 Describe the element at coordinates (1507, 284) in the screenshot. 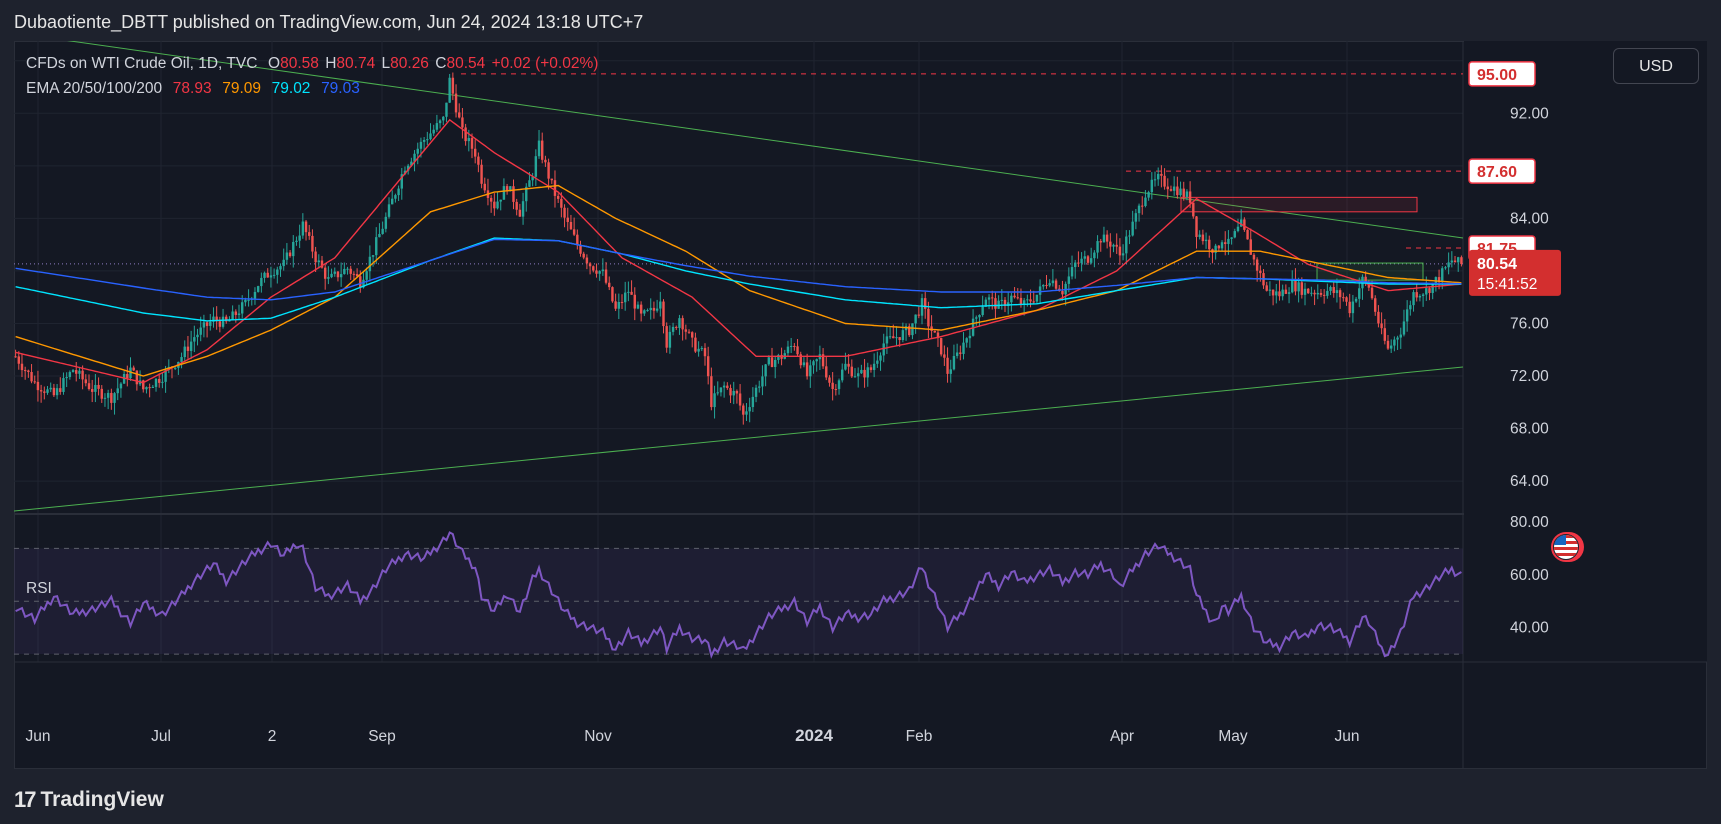

I see `countdown-value: 15:41:52` at that location.